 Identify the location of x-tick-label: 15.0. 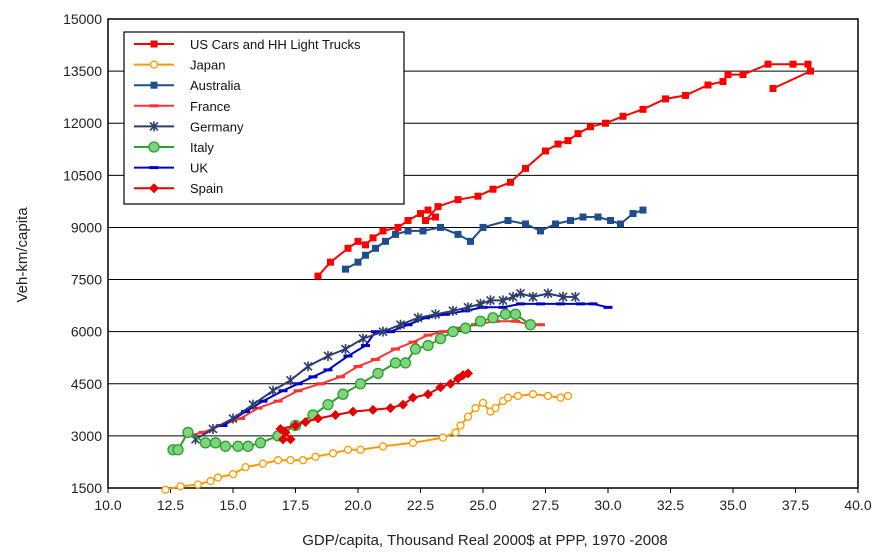
(232, 505).